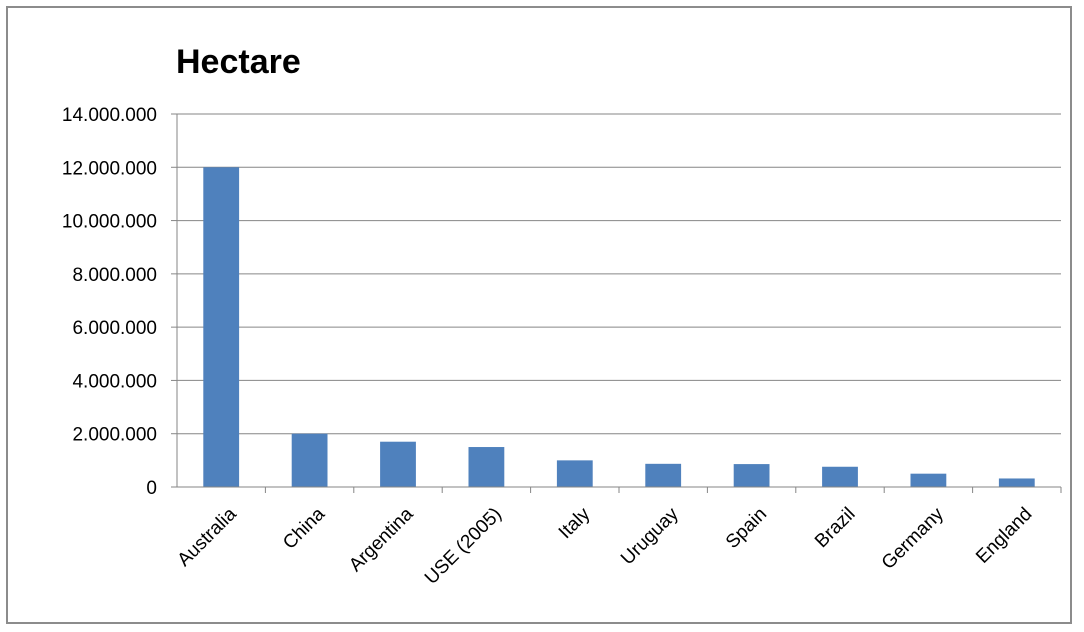  I want to click on chart-title: Hectare, so click(238, 62).